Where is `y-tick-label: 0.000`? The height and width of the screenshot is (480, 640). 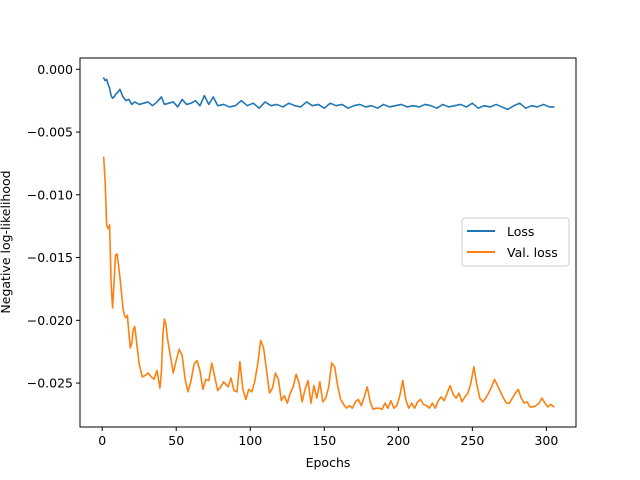 y-tick-label: 0.000 is located at coordinates (55, 69).